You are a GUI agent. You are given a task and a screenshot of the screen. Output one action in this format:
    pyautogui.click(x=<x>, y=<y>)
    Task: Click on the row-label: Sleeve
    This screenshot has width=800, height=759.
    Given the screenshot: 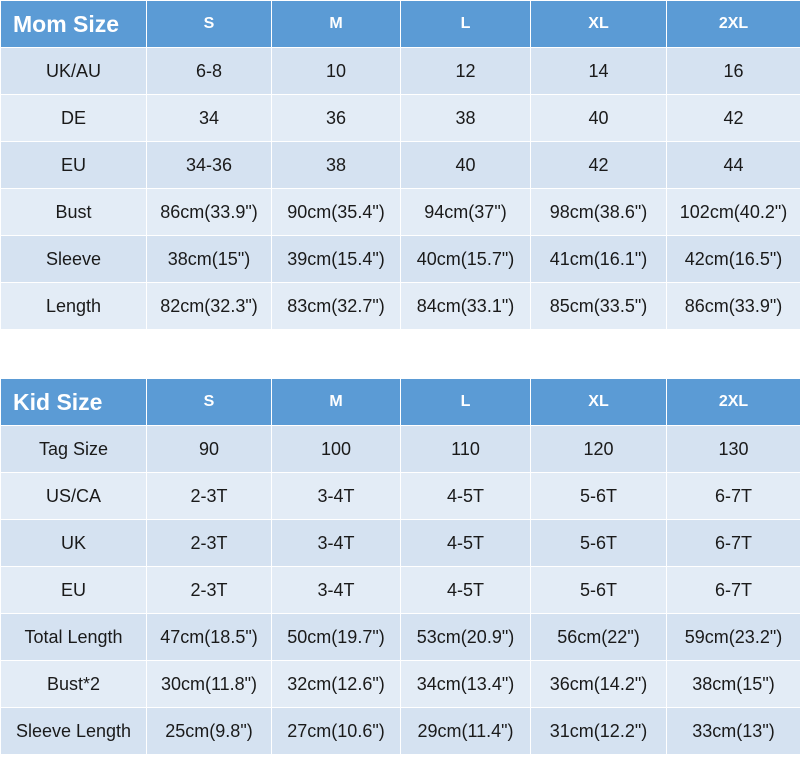 What is the action you would take?
    pyautogui.click(x=73, y=259)
    